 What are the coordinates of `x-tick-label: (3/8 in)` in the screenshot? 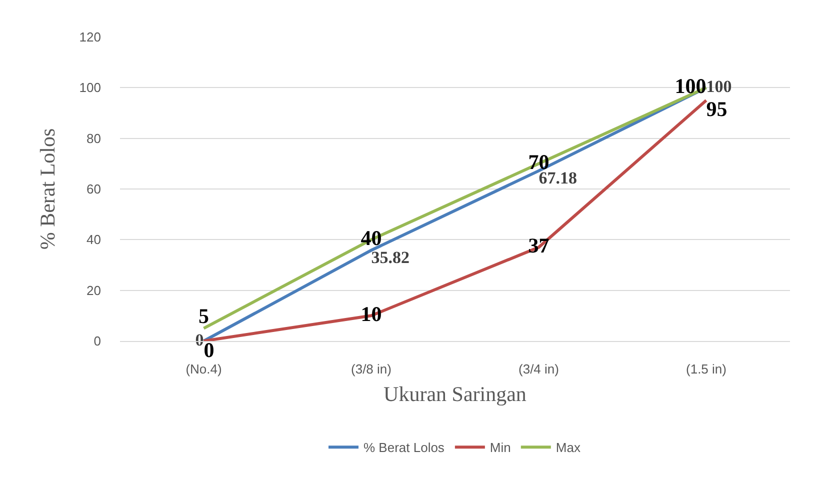 It's located at (371, 369).